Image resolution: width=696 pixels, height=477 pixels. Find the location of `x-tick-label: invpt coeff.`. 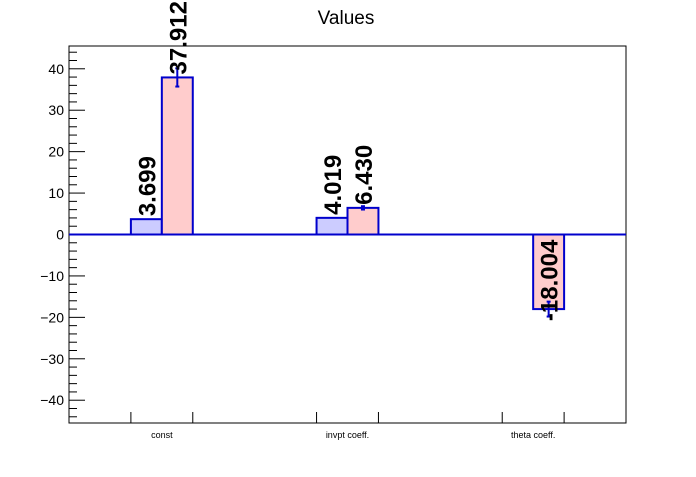

x-tick-label: invpt coeff. is located at coordinates (347, 435).